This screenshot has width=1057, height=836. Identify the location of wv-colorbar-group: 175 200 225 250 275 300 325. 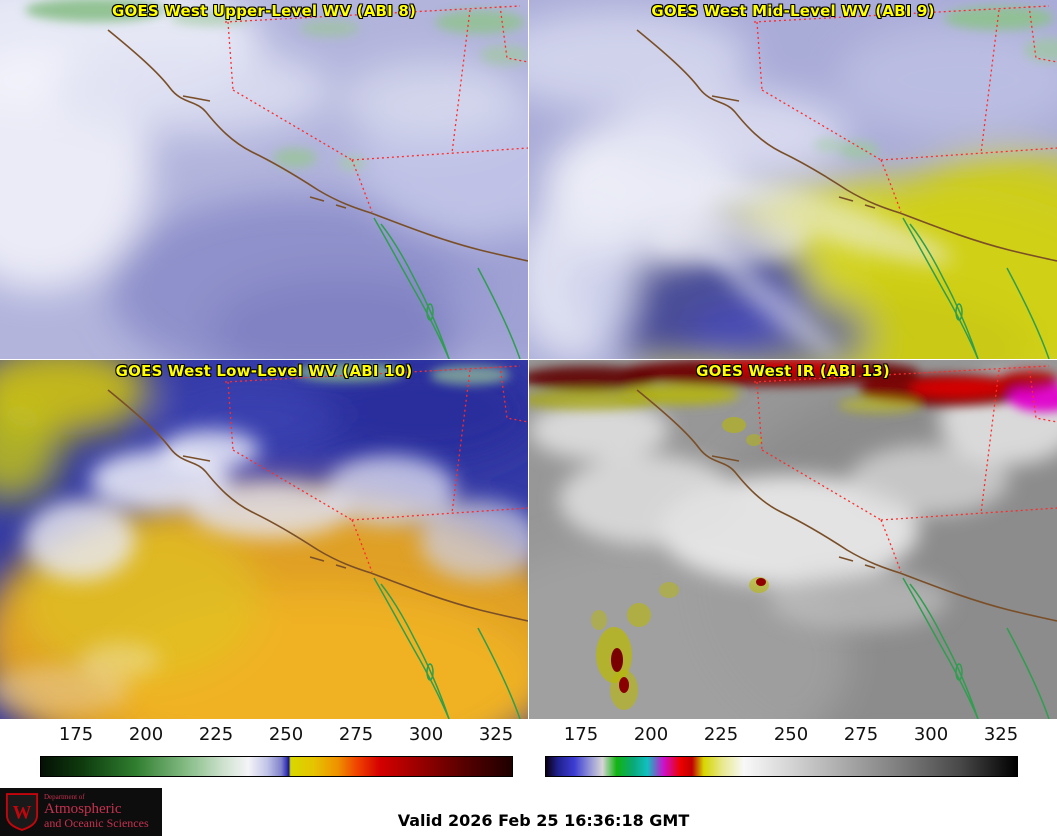
(276, 753).